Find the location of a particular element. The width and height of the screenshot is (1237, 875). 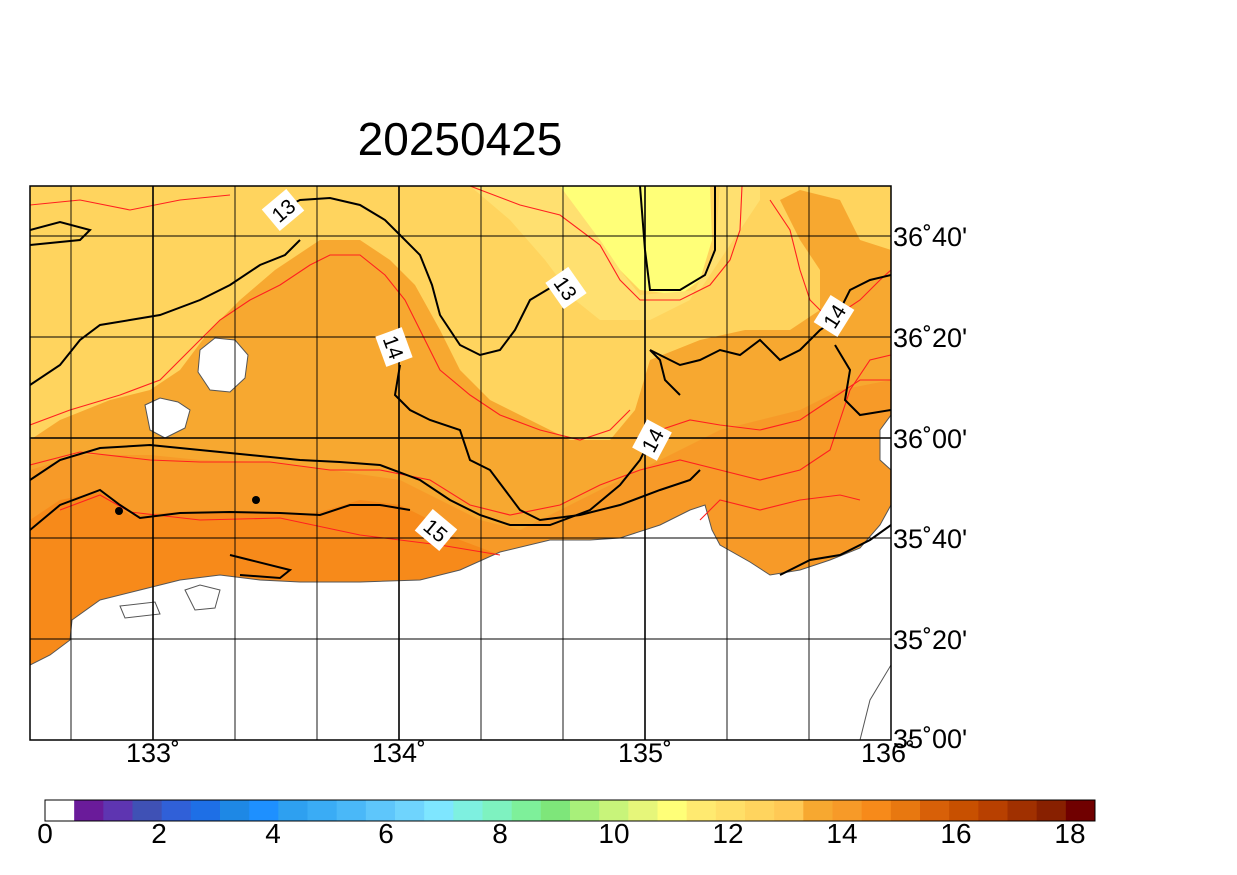

lon-label-135: 135˚ is located at coordinates (645, 753).